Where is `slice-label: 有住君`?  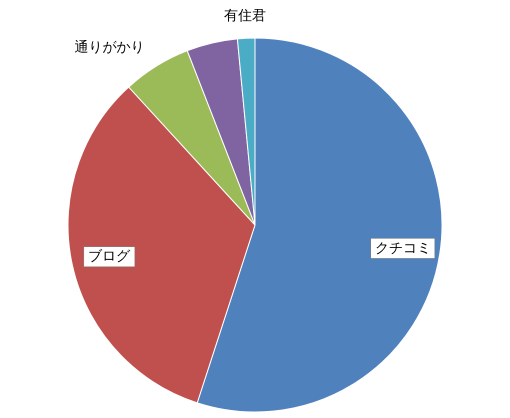 slice-label: 有住君 is located at coordinates (245, 16).